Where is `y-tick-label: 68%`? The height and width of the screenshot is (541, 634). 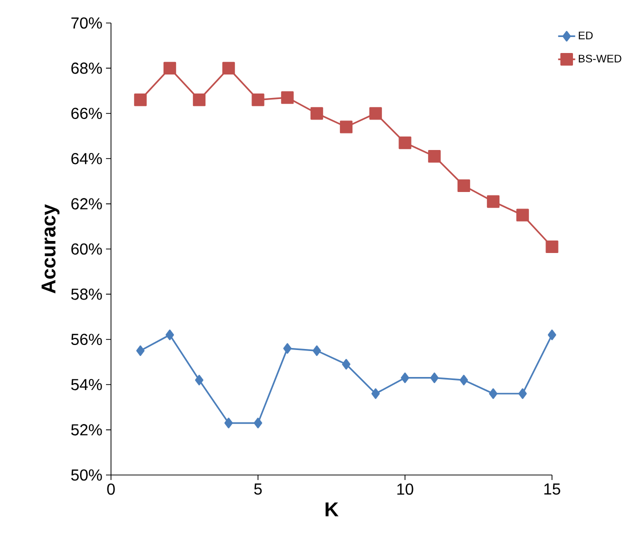
y-tick-label: 68% is located at coordinates (86, 68).